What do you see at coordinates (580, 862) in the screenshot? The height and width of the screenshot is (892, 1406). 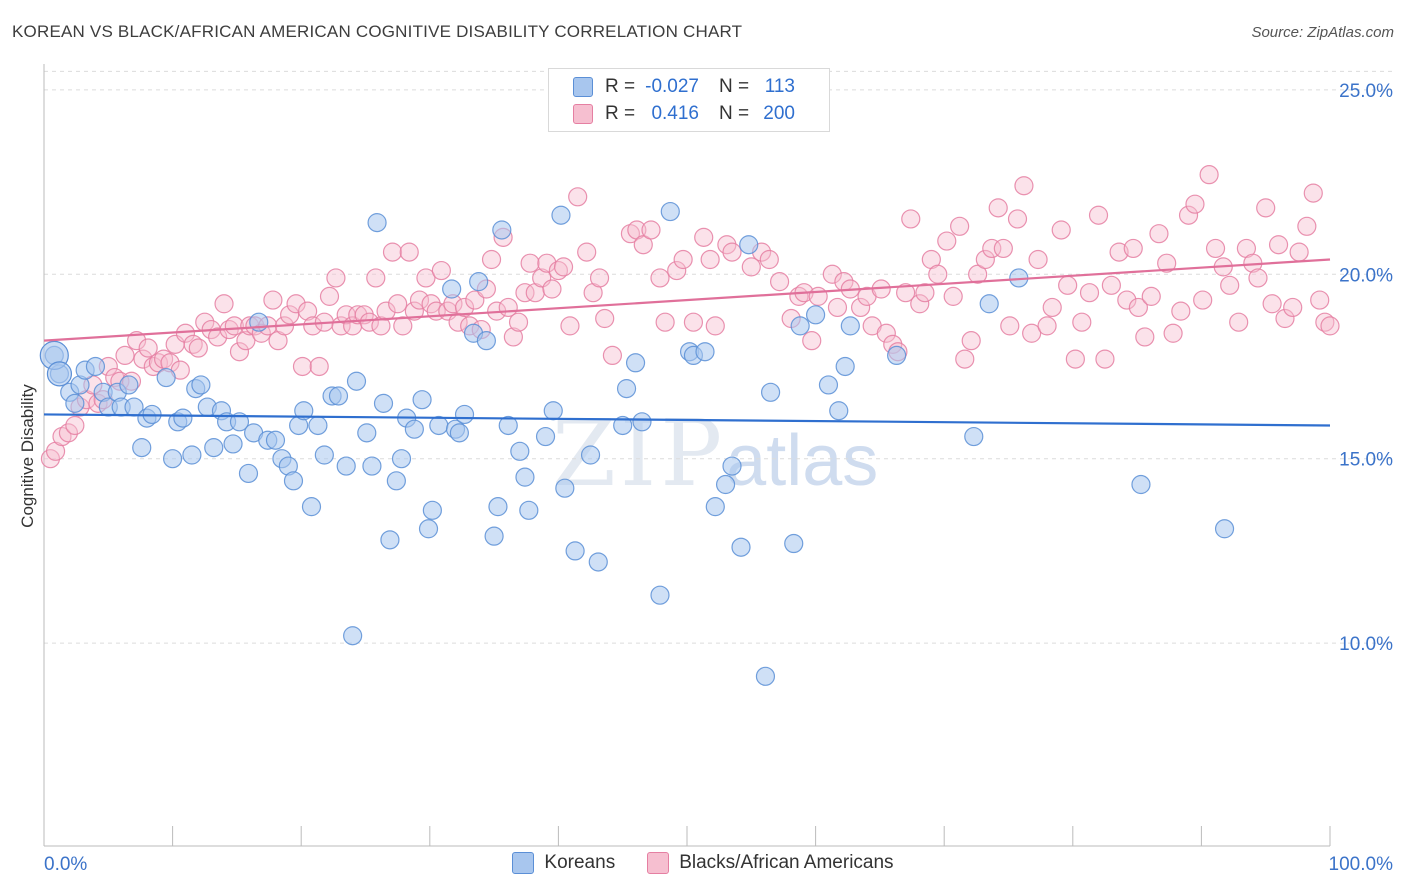 I see `legend-label: Koreans` at bounding box center [580, 862].